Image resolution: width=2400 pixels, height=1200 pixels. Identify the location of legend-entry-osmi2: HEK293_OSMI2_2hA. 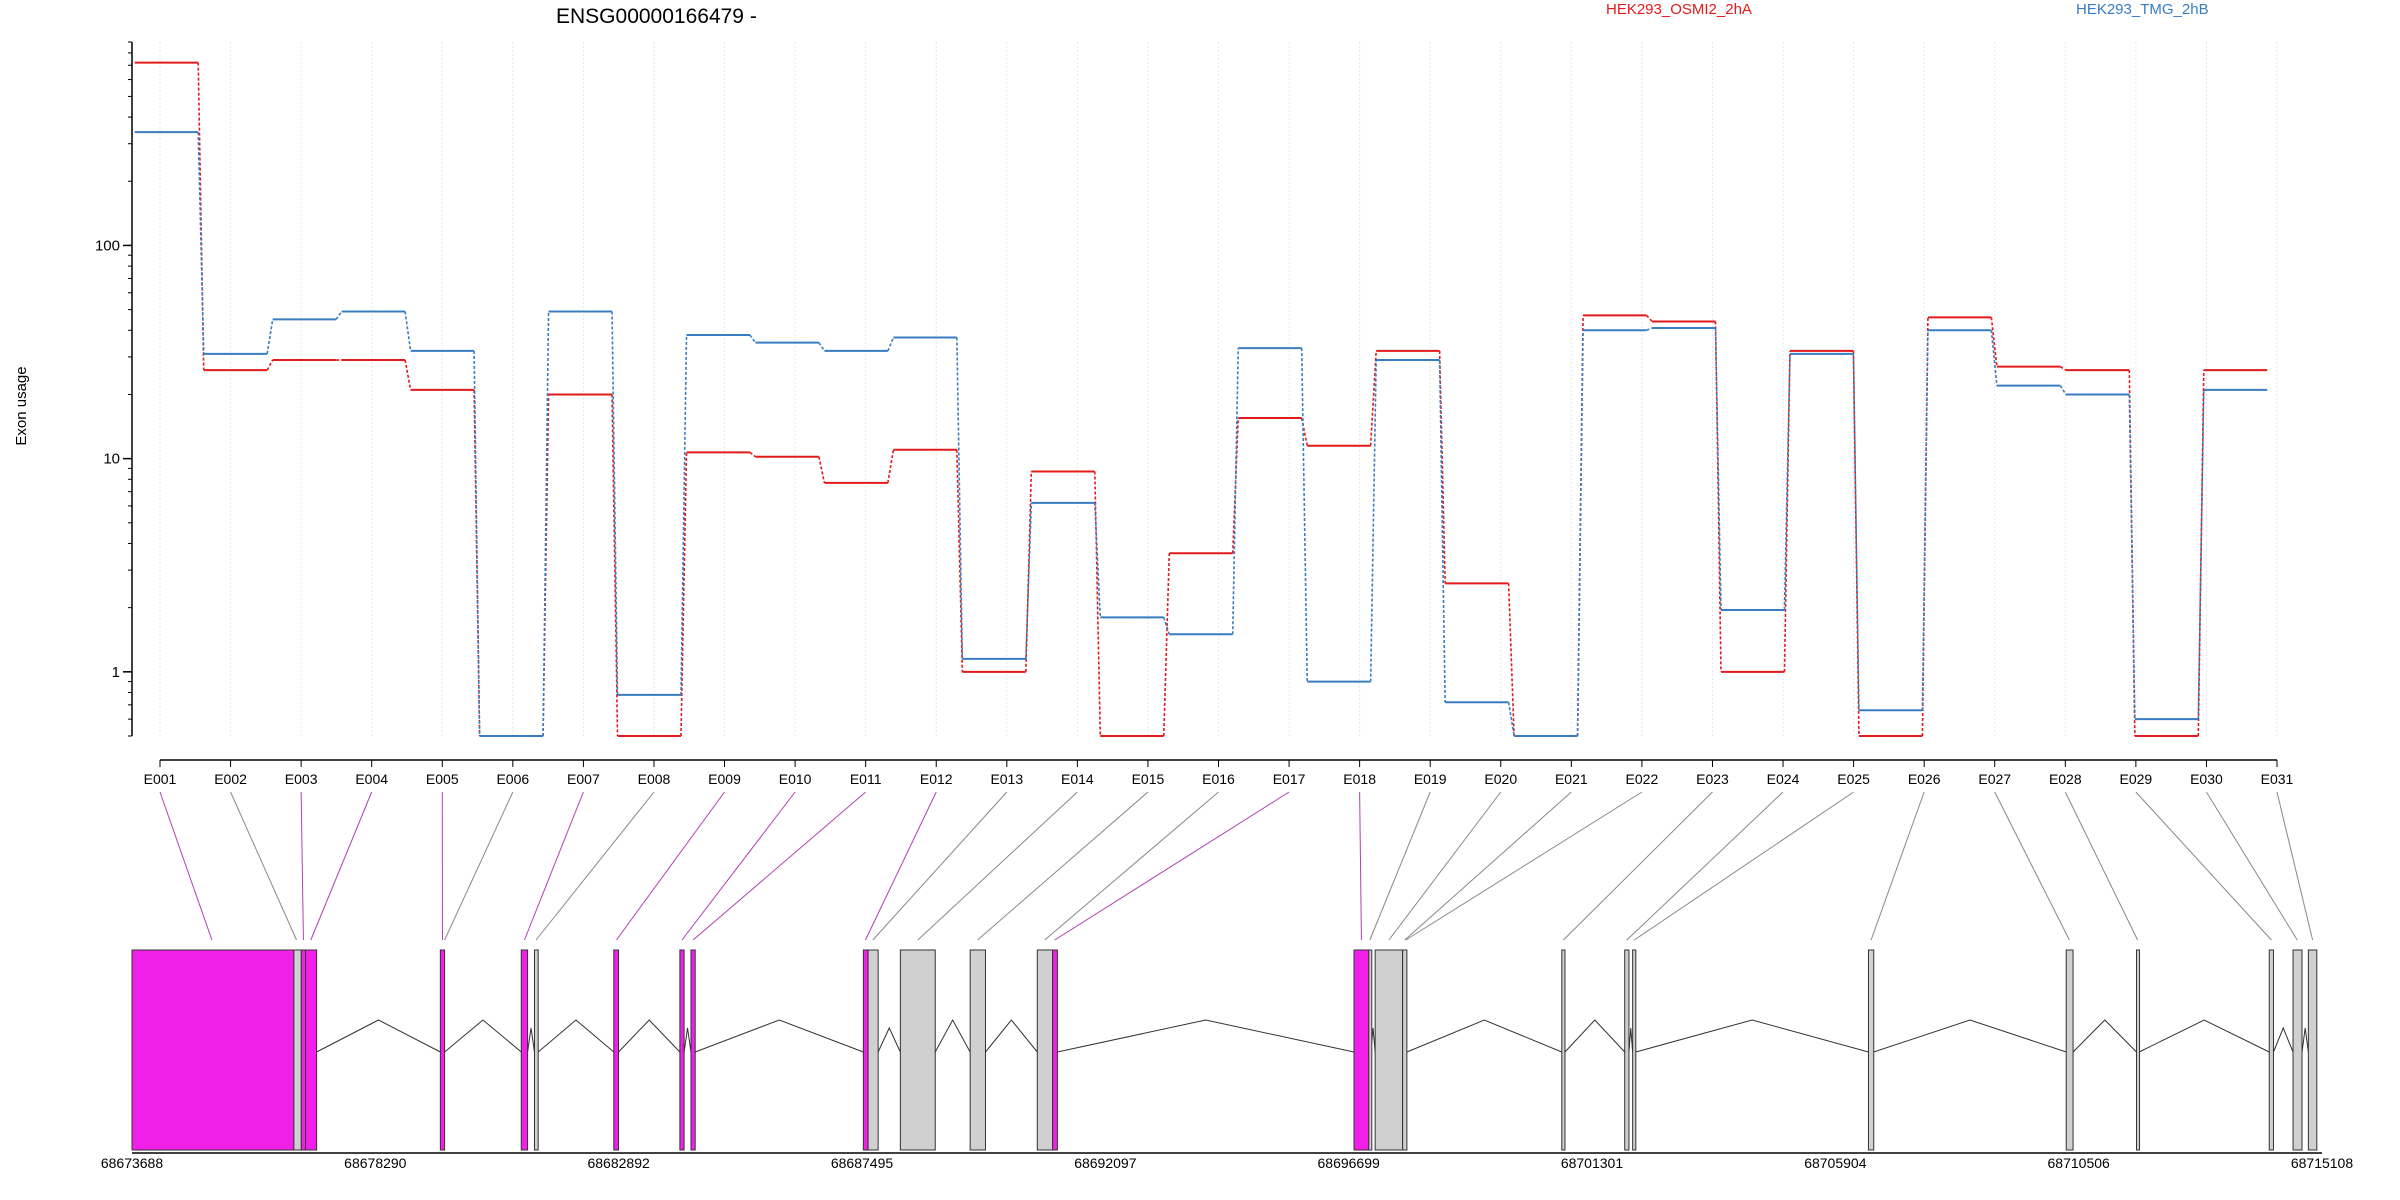
(1679, 9).